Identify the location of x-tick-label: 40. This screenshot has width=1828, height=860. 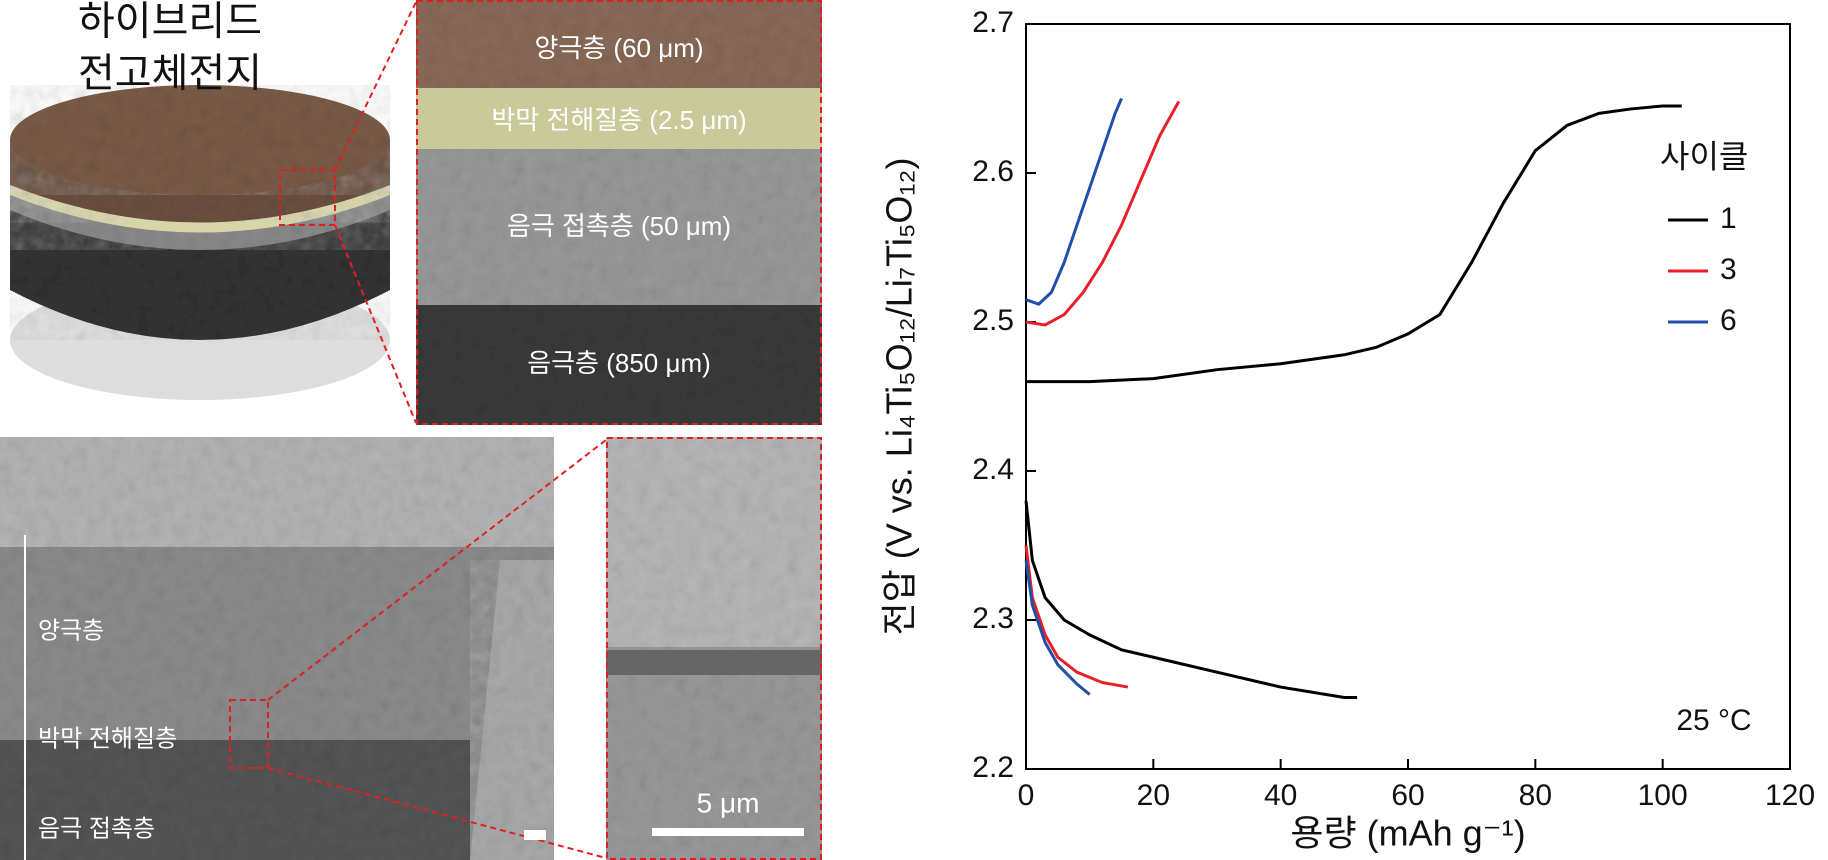
(1280, 795).